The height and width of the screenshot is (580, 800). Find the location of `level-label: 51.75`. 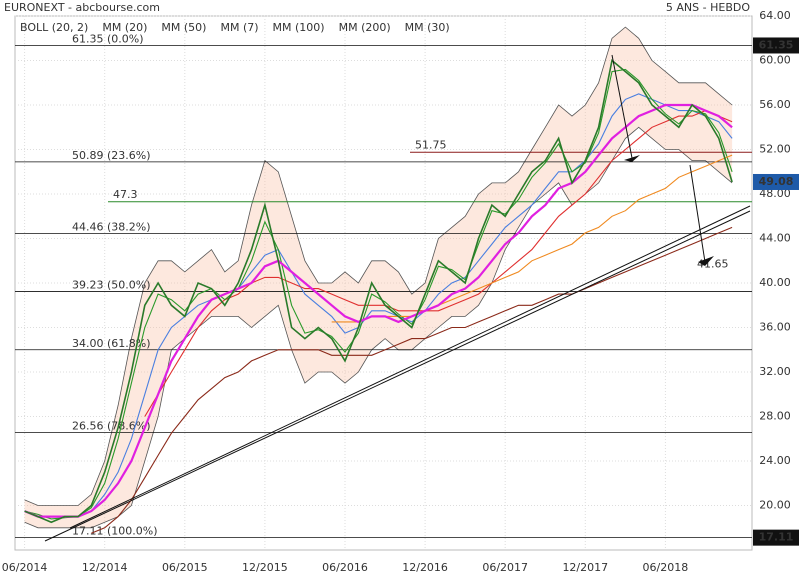

level-label: 51.75 is located at coordinates (431, 144).